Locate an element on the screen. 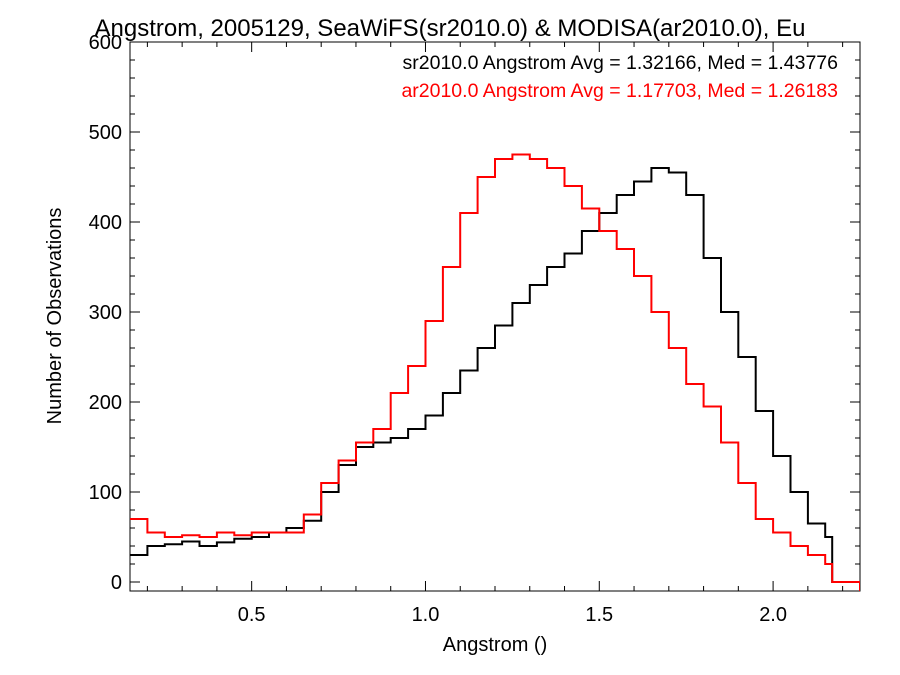 This screenshot has height=675, width=900. x-tick-label: 0.5 is located at coordinates (252, 615).